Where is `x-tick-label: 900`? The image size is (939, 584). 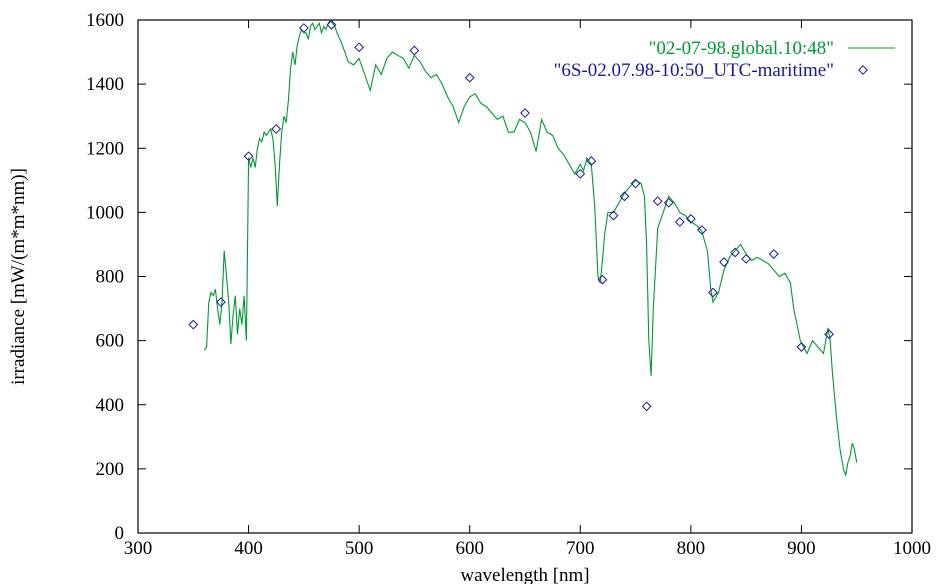 x-tick-label: 900 is located at coordinates (801, 548).